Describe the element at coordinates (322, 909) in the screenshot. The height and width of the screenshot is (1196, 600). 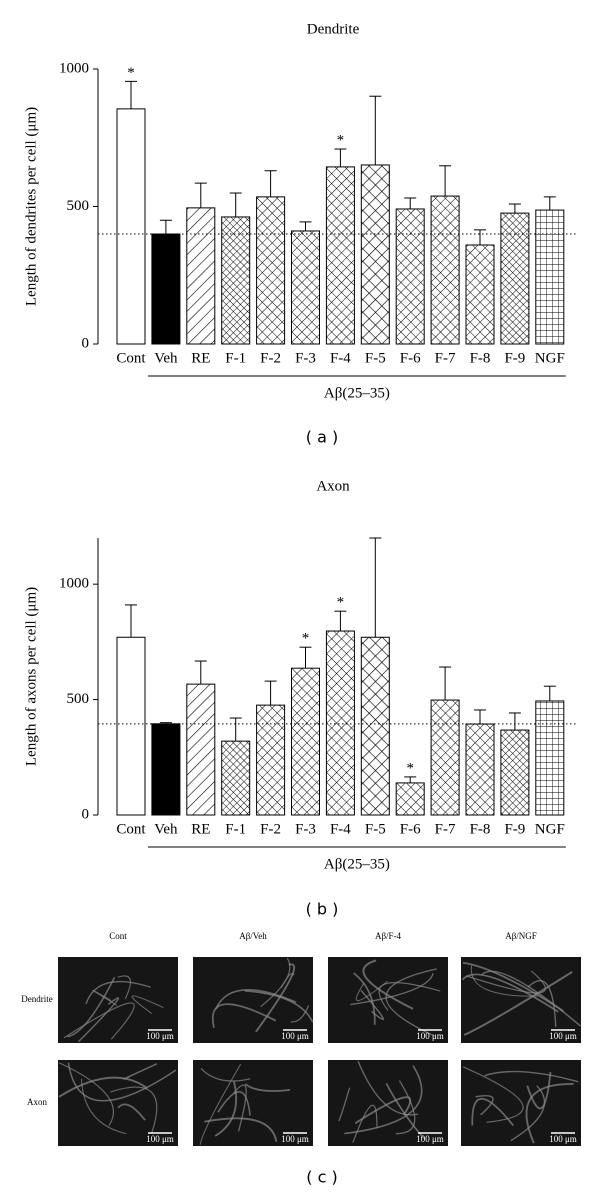
I see `panel-label: ( b )` at that location.